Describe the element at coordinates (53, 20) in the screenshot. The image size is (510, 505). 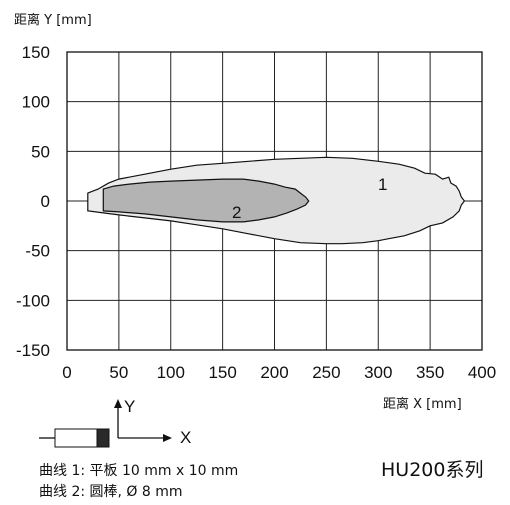
I see `y-axis-label: 距离 Y [mm]` at that location.